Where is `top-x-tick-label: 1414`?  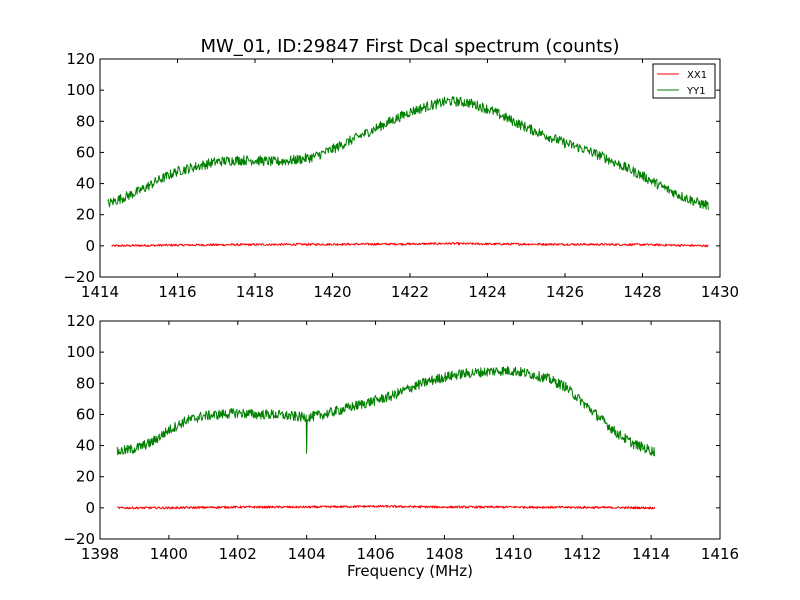
top-x-tick-label: 1414 is located at coordinates (100, 292).